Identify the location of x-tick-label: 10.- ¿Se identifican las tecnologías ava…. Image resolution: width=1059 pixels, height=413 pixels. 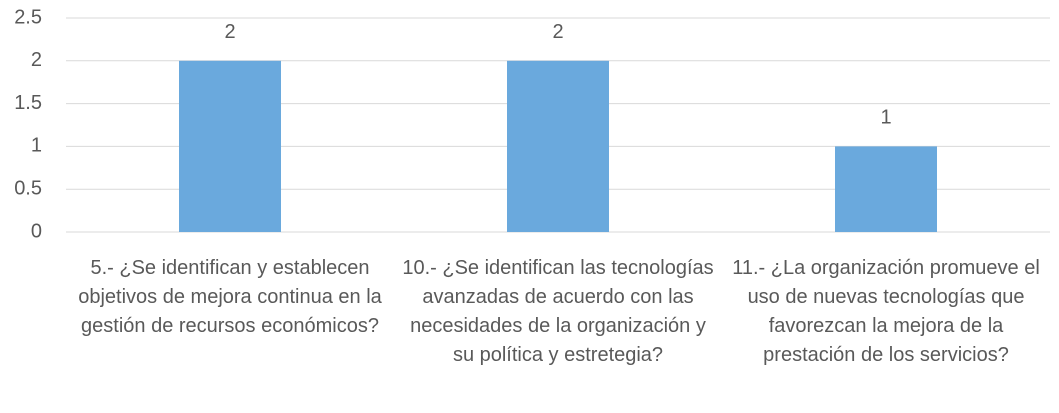
(558, 311).